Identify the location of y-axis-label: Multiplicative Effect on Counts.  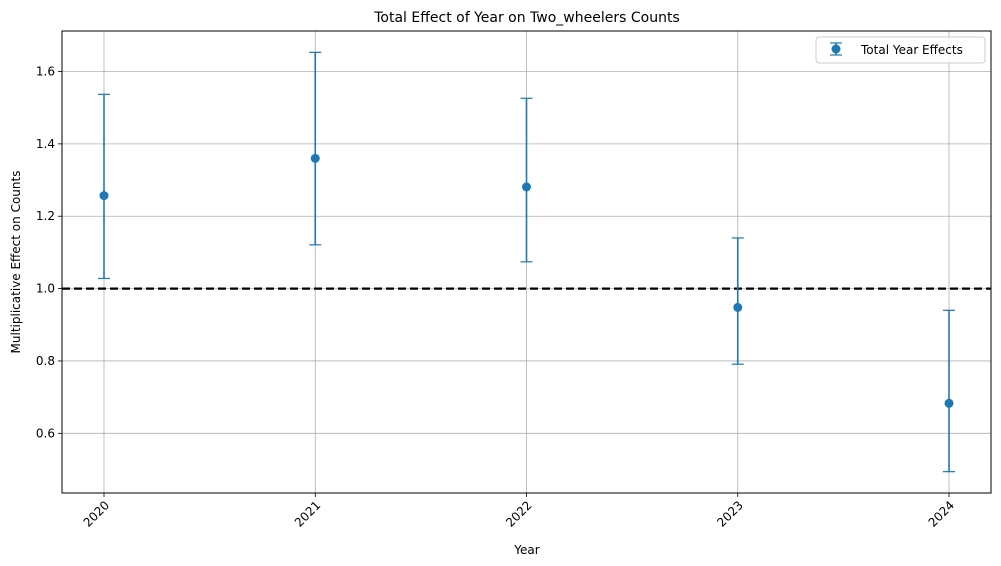
(16, 262).